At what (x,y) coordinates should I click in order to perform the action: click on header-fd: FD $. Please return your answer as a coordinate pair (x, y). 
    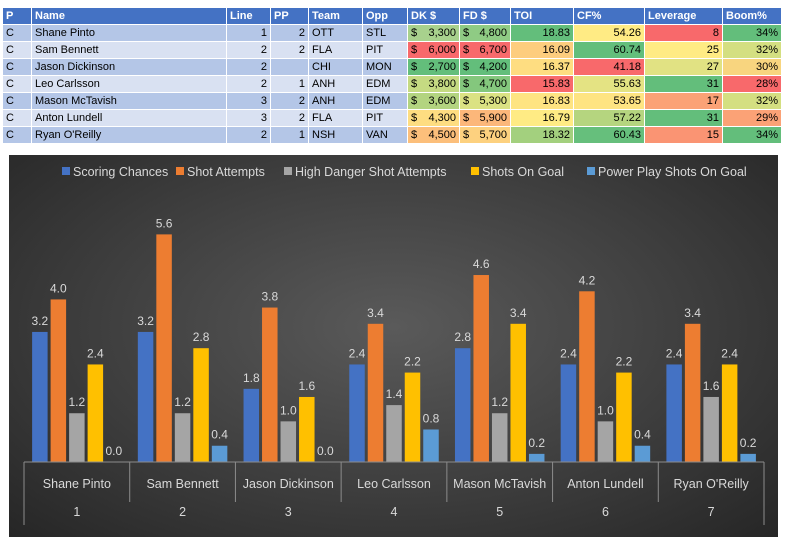
    Looking at the image, I should click on (485, 16).